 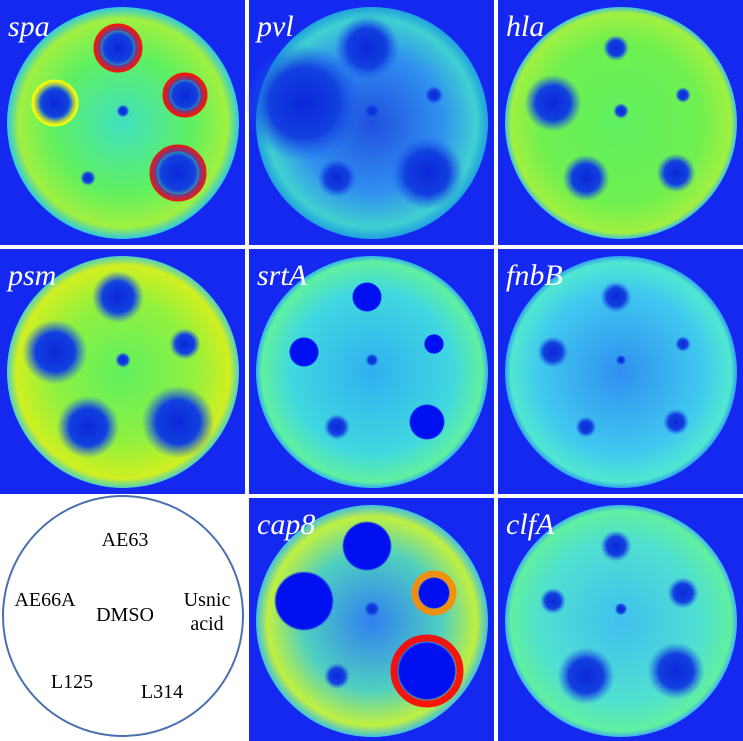 I want to click on panel-label: spa, so click(x=29, y=26).